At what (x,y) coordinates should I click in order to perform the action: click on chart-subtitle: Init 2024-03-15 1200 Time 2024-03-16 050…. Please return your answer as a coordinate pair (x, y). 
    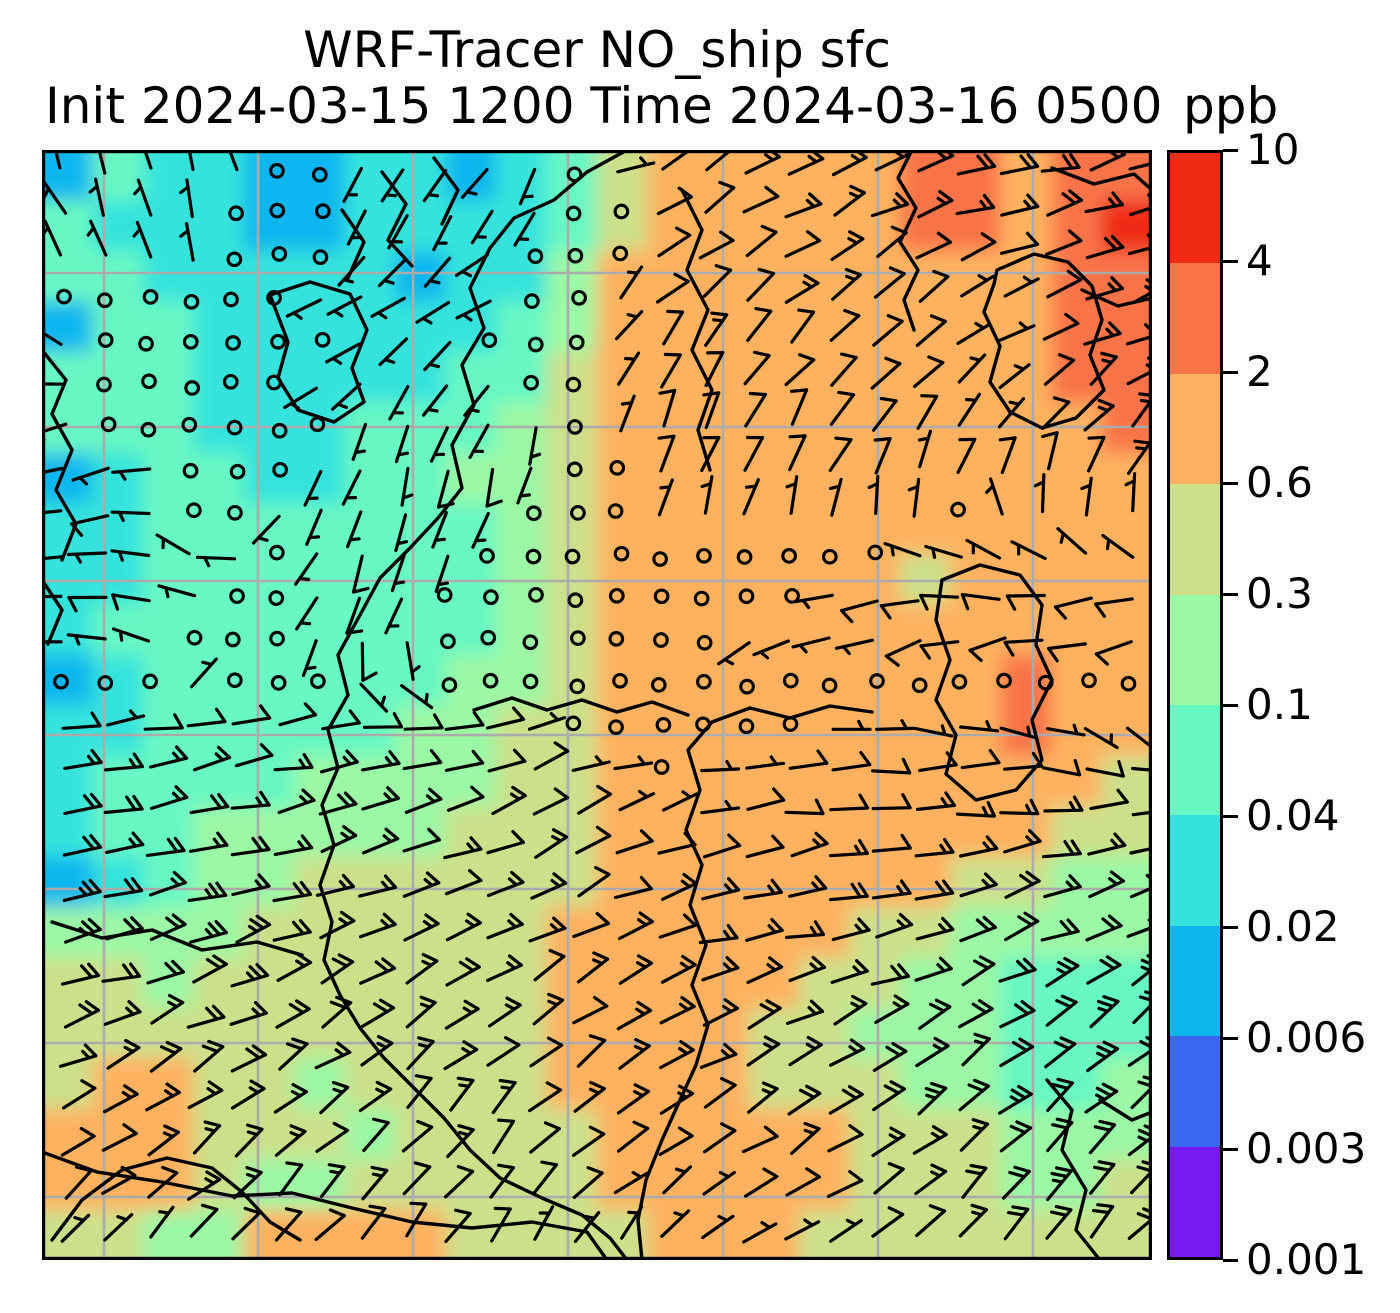
    Looking at the image, I should click on (604, 106).